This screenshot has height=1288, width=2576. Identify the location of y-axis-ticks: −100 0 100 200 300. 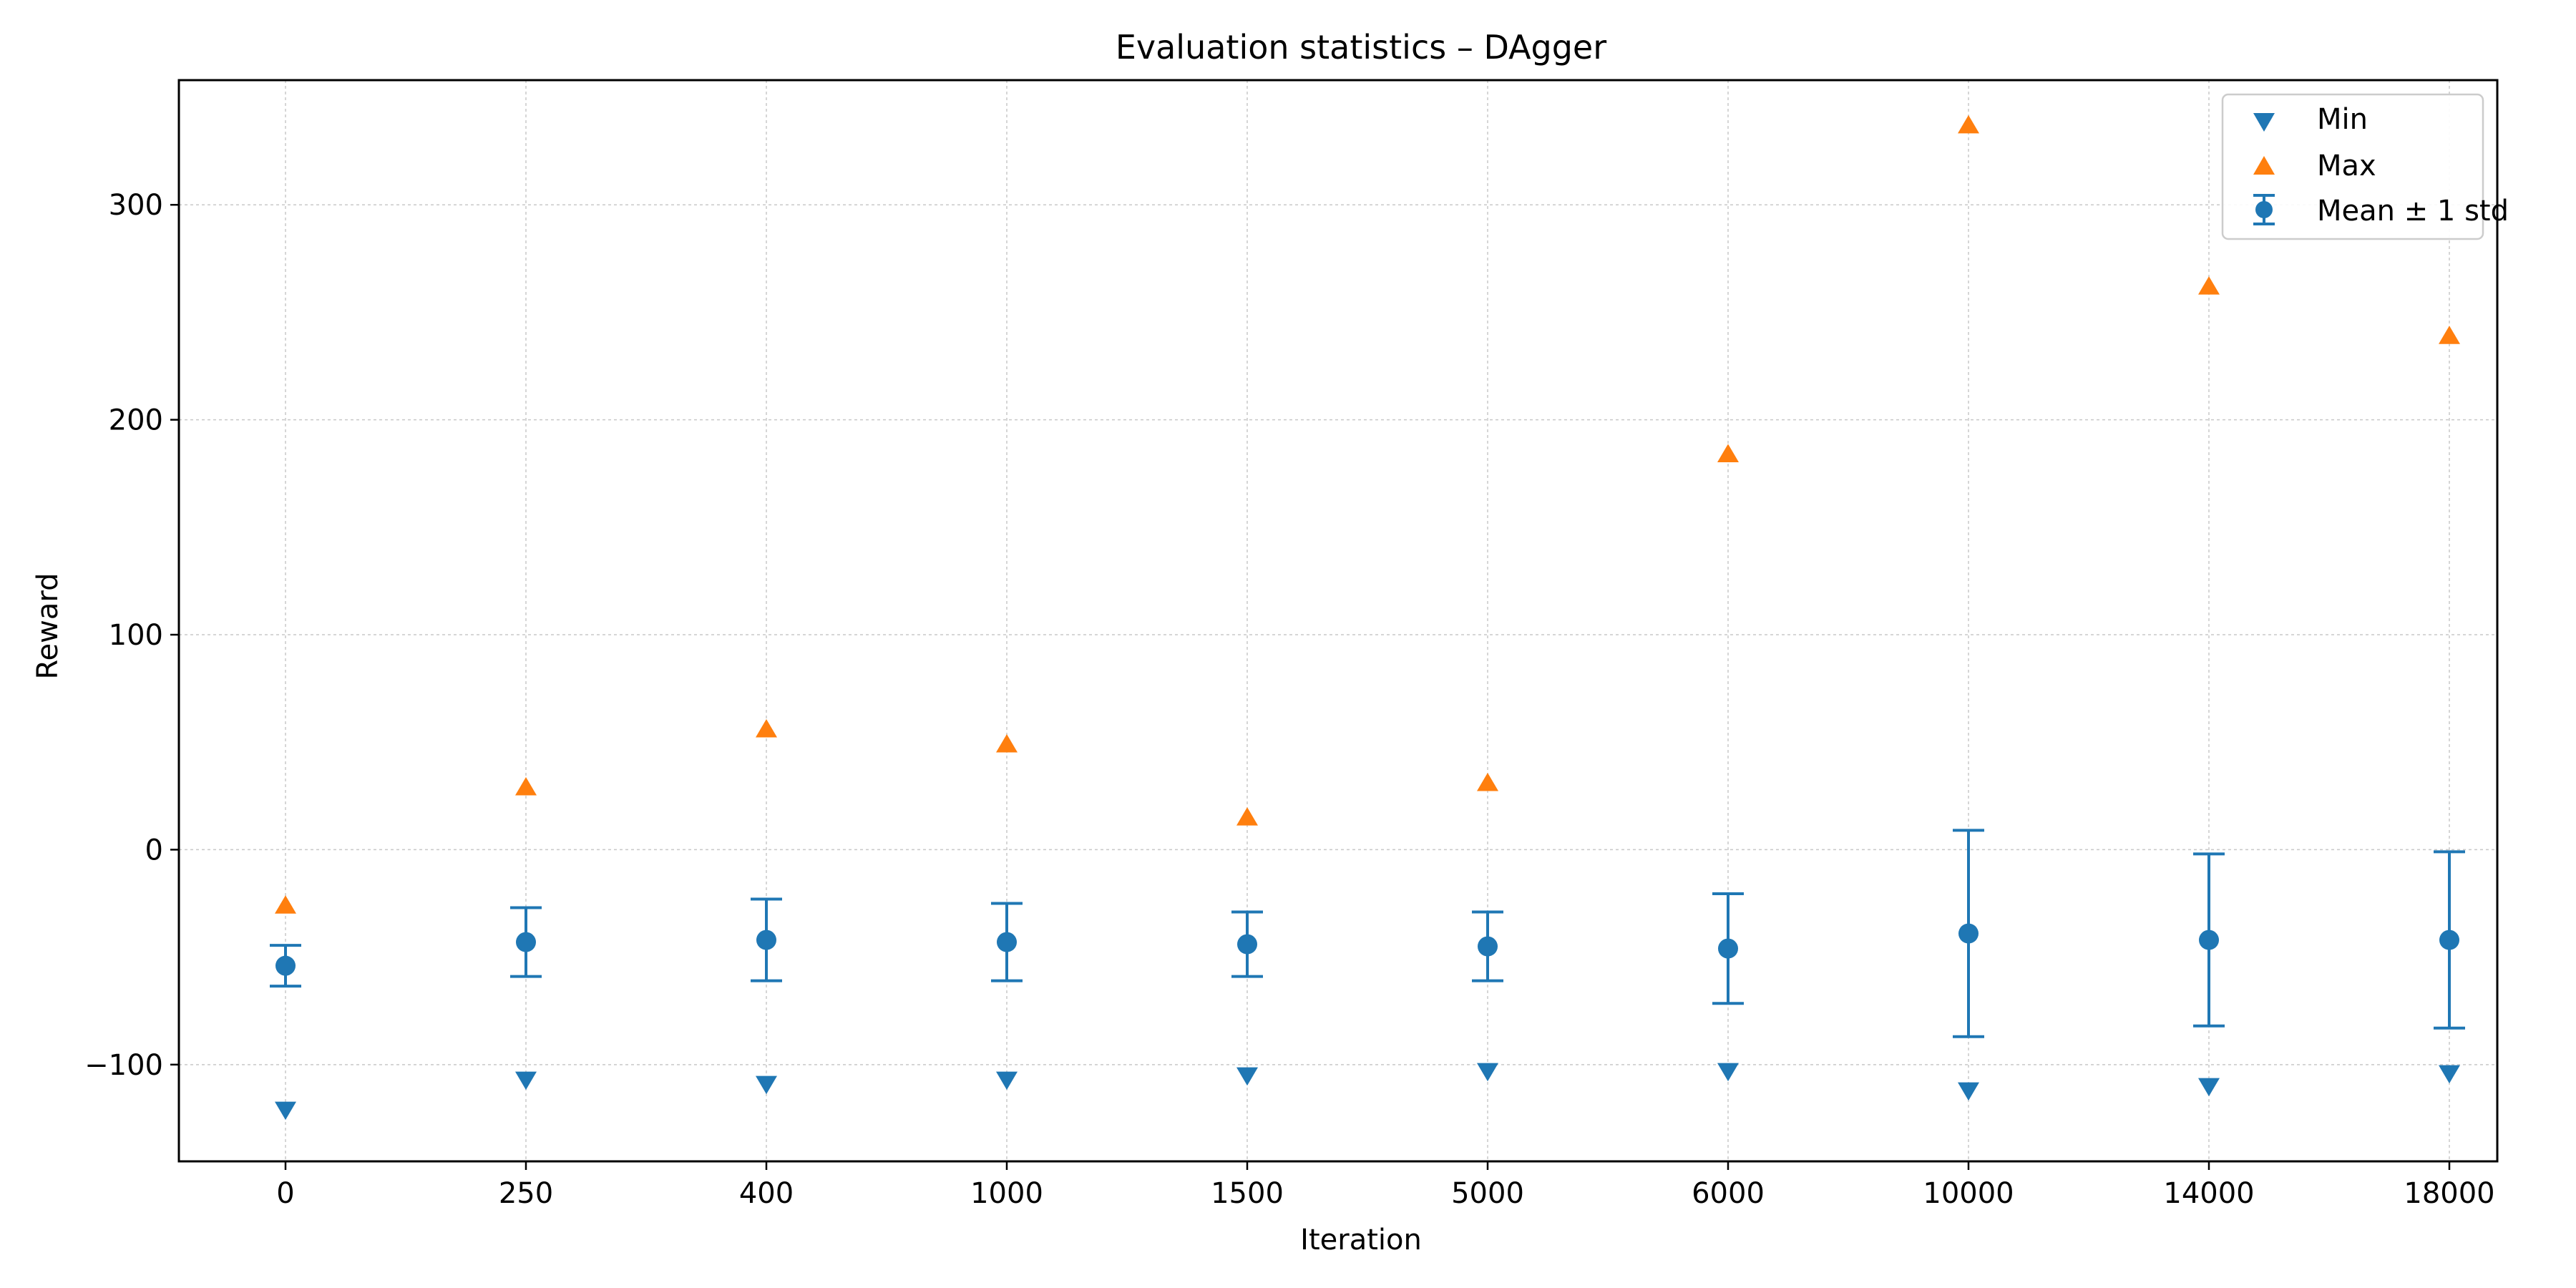
(131, 635).